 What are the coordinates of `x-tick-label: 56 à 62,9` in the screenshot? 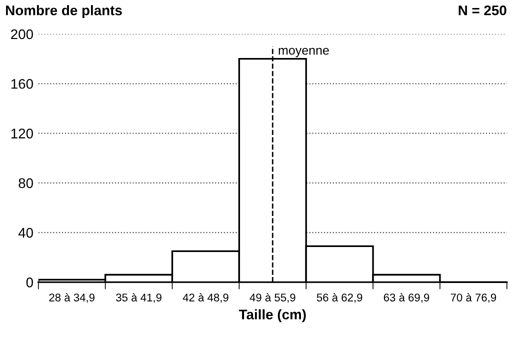 It's located at (339, 298).